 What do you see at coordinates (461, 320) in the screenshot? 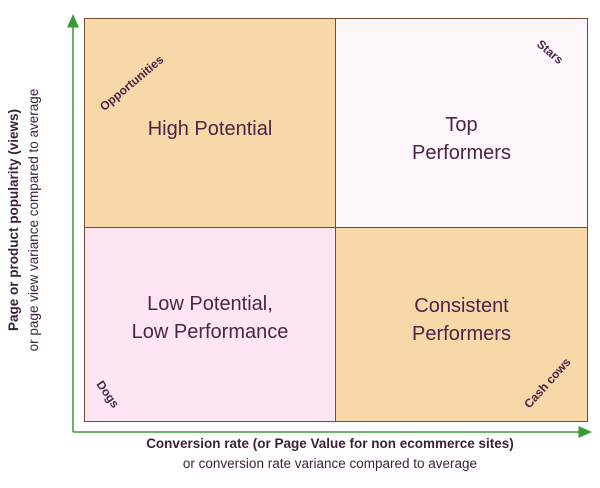
I see `quadrant-title-consistent-performers: Consistent Performers` at bounding box center [461, 320].